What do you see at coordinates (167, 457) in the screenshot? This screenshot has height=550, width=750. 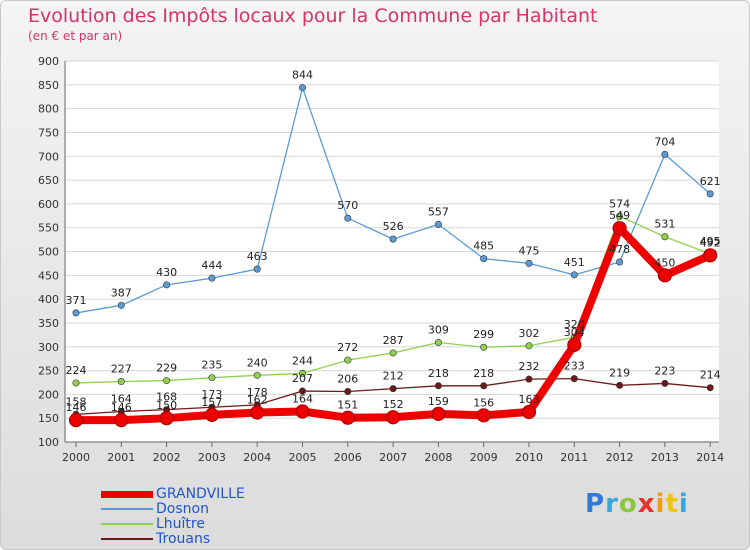 I see `x-tick-label: 2002` at bounding box center [167, 457].